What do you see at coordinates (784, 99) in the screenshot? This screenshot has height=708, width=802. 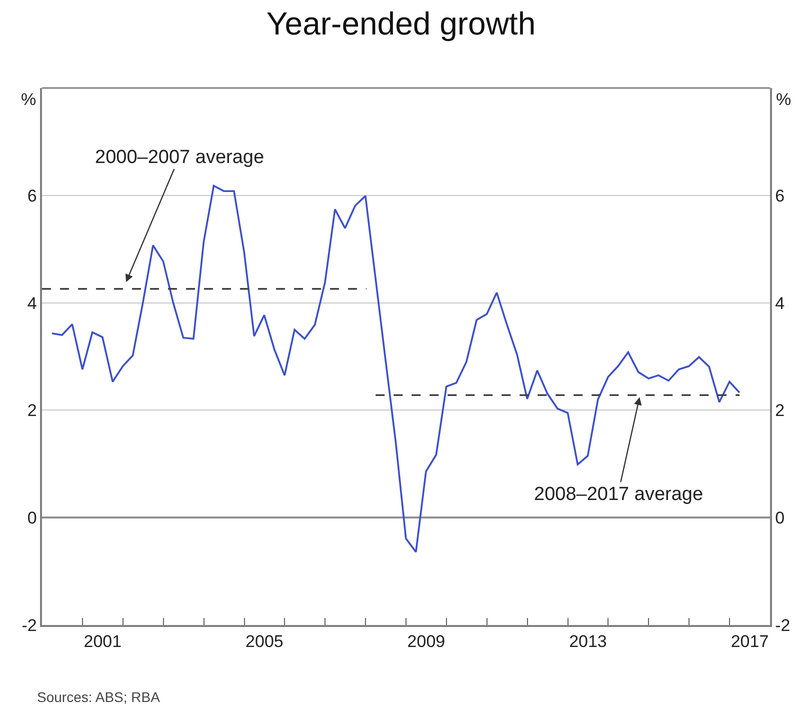 I see `y2-axis-title: %` at bounding box center [784, 99].